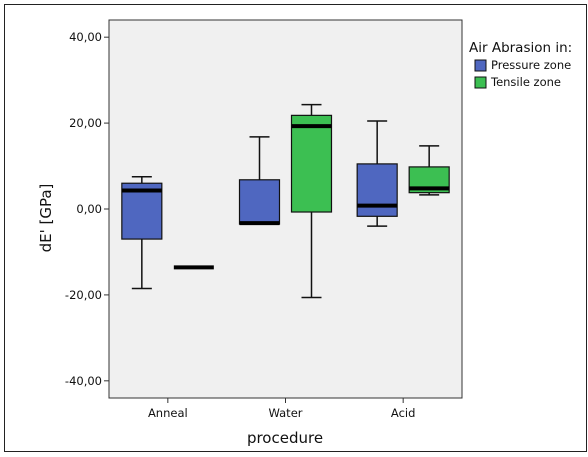 The height and width of the screenshot is (457, 588). Describe the element at coordinates (286, 413) in the screenshot. I see `x-tick-label: Water` at that location.